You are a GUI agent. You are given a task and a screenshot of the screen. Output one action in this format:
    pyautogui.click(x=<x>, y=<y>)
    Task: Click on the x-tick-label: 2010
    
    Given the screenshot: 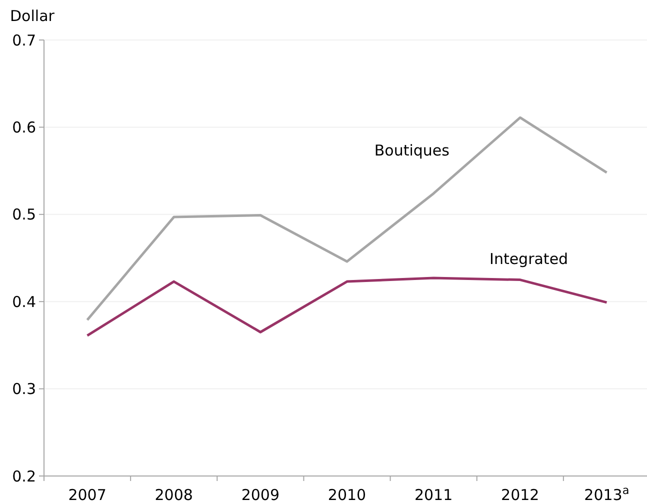 What is the action you would take?
    pyautogui.click(x=347, y=495)
    